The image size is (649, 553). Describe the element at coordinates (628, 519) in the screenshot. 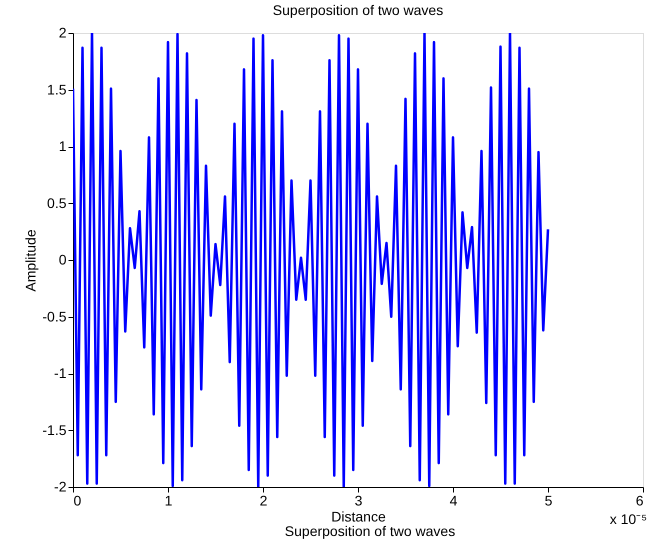

I see `text: x 10⁻⁵` at that location.